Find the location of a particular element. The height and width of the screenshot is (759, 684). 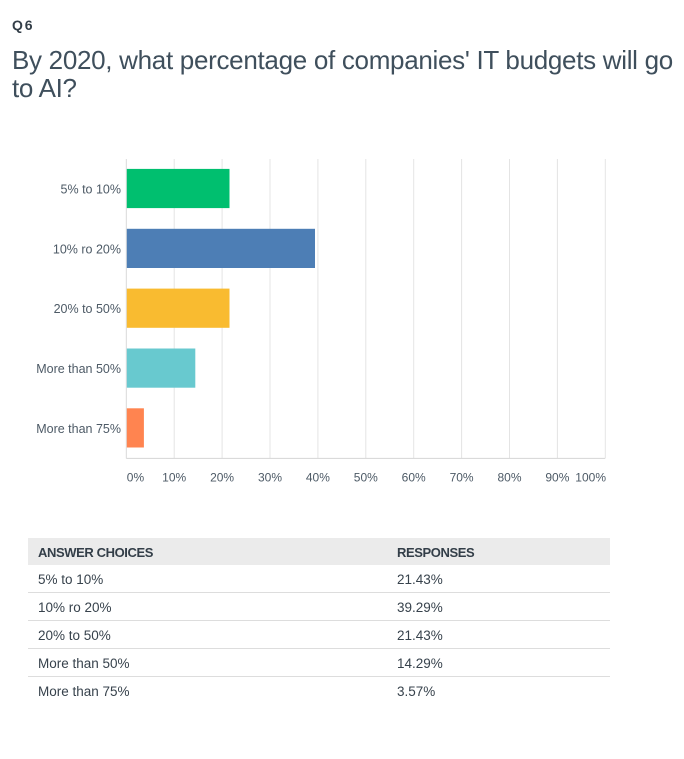

svg-text: More than 50% is located at coordinates (78, 369).